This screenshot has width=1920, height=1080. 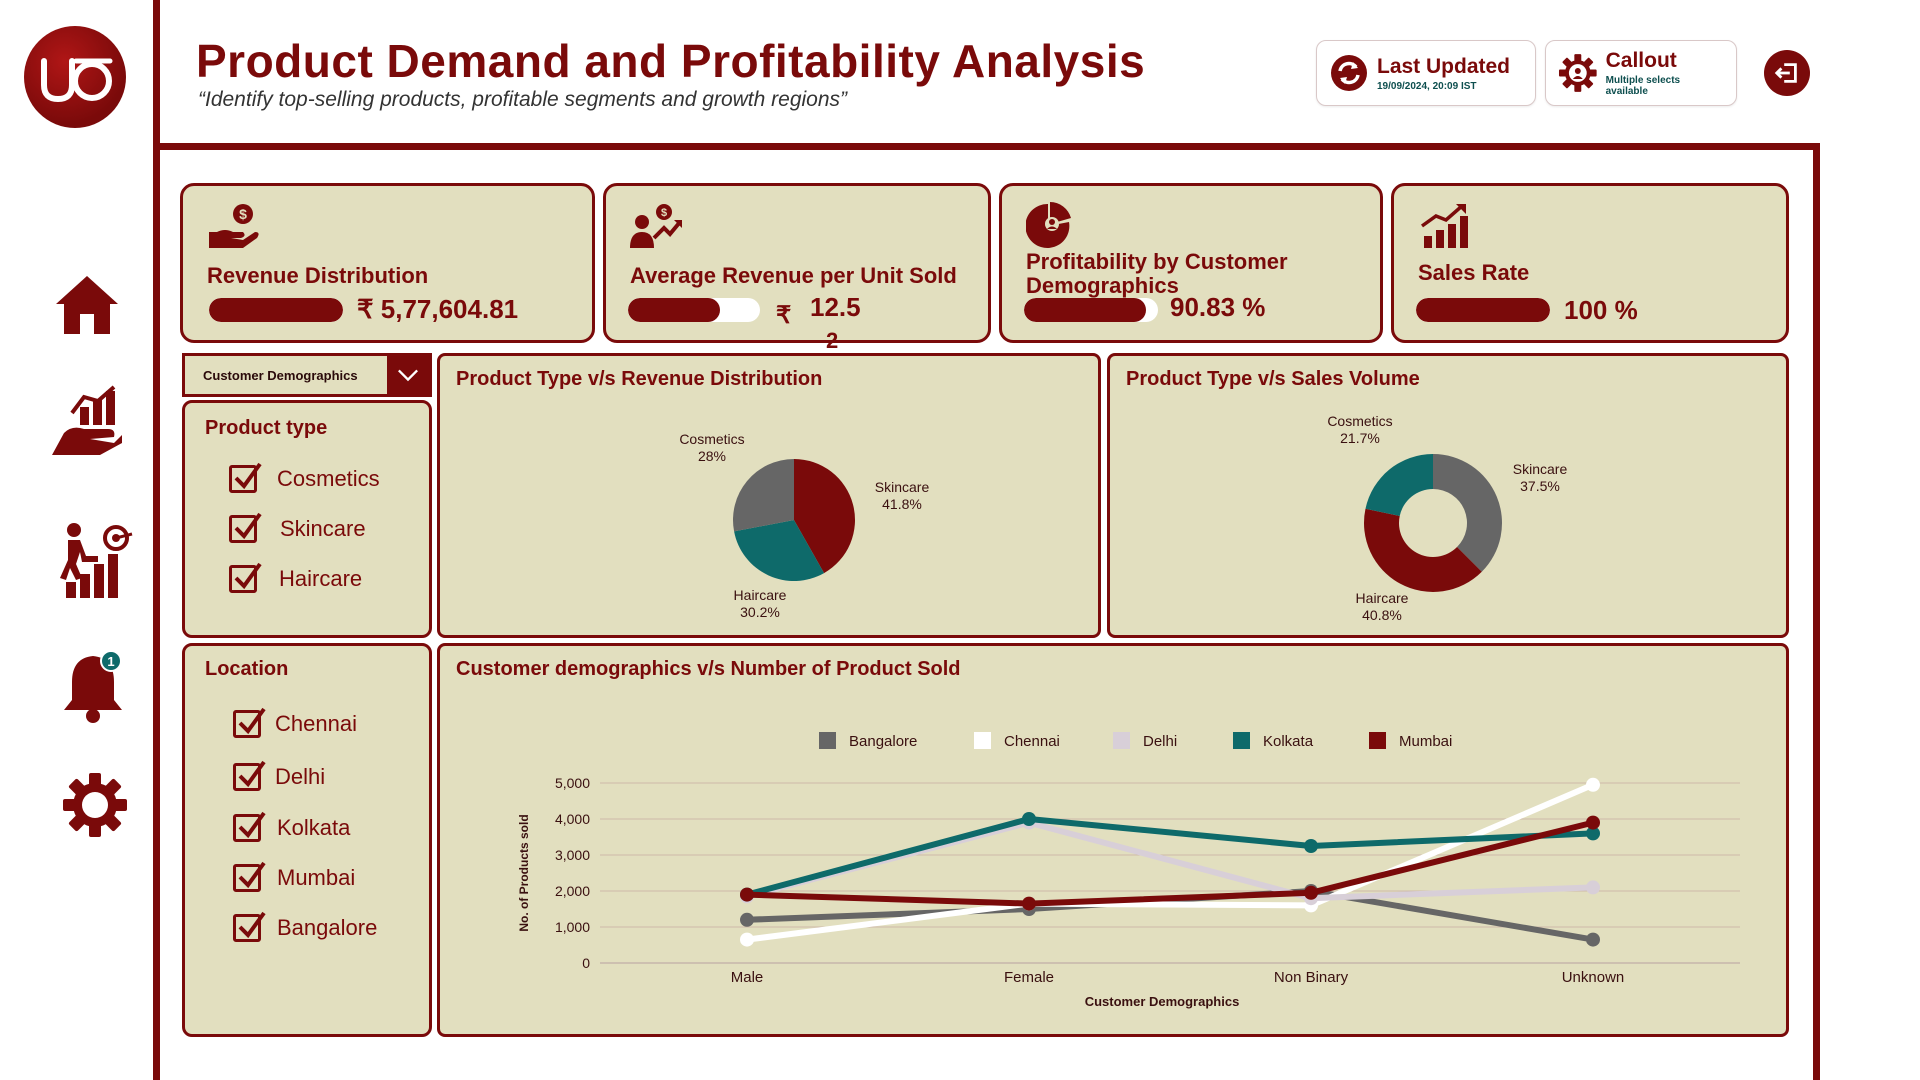 I want to click on demographics-dropdown: Customer Demographics, so click(x=307, y=375).